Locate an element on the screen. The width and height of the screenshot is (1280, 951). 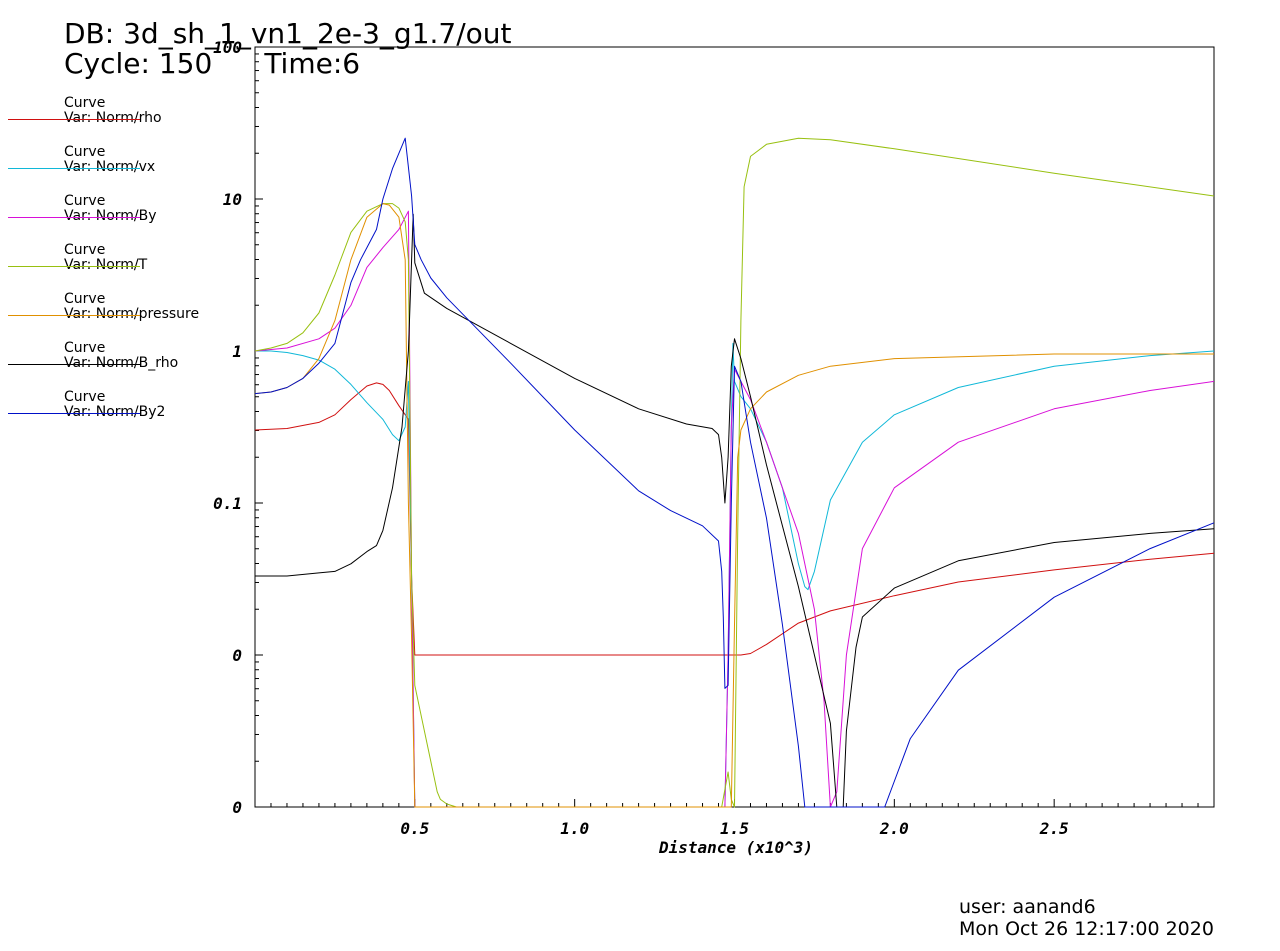
legend-entry: Curve Var: Norm/pressure is located at coordinates (104, 306).